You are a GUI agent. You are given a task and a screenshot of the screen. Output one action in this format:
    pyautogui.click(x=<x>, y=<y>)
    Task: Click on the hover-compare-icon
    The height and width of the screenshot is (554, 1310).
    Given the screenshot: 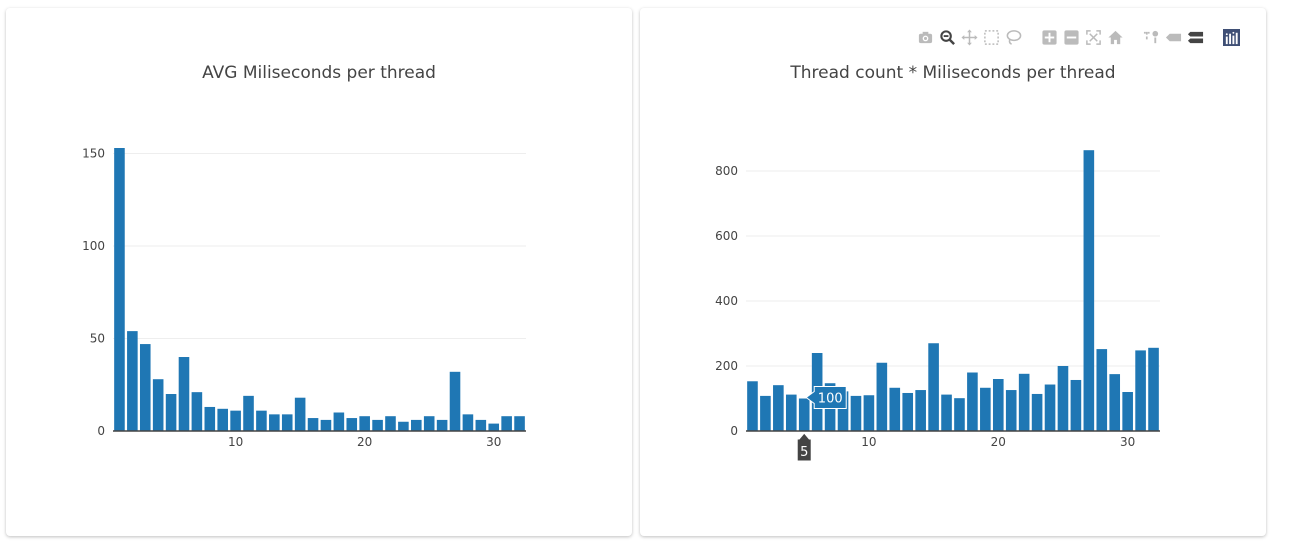 What is the action you would take?
    pyautogui.click(x=1195, y=37)
    